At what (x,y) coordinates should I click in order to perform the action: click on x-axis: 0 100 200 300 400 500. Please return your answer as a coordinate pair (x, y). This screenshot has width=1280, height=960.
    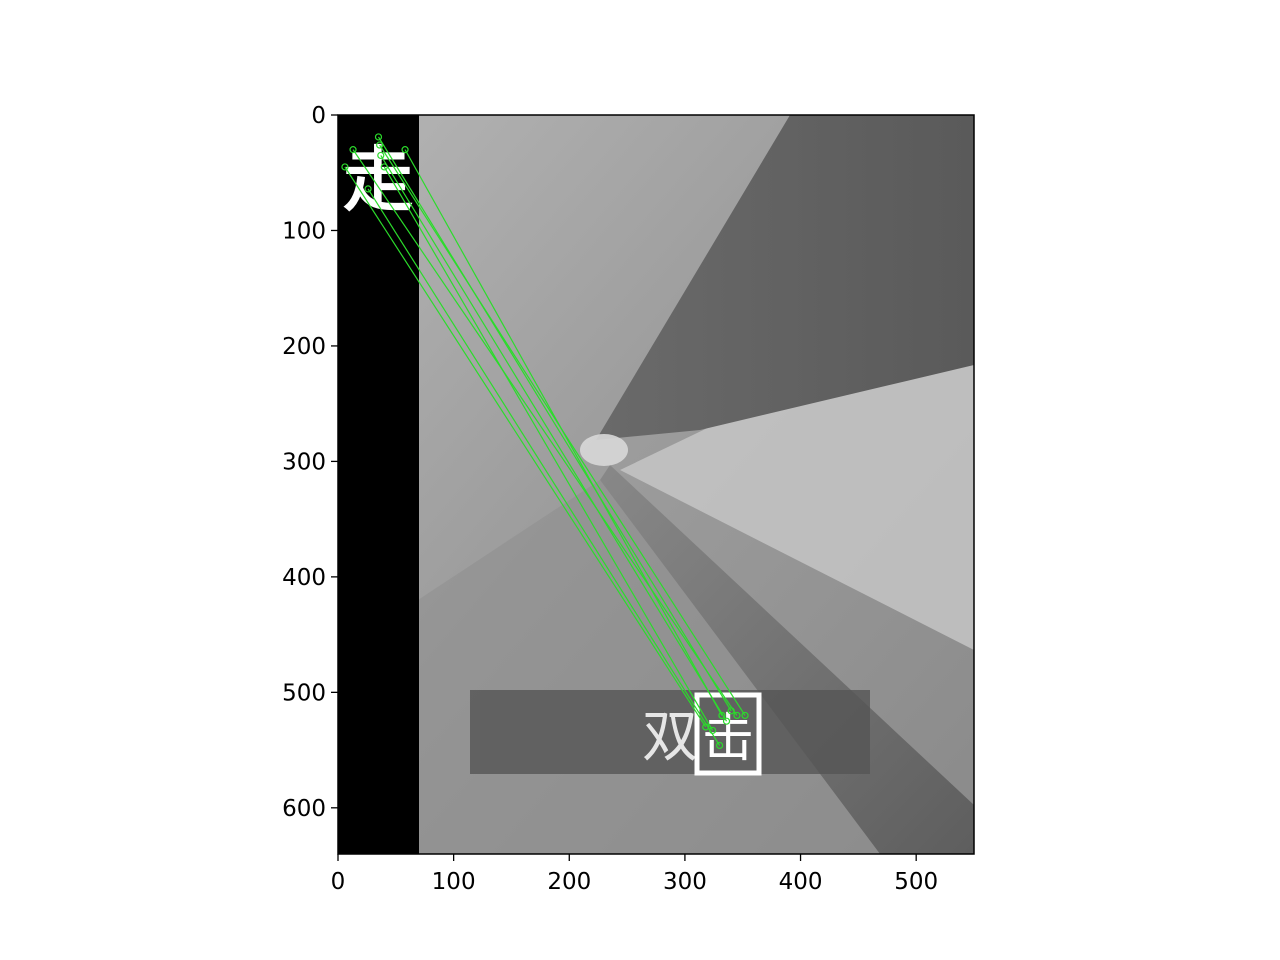
    Looking at the image, I should click on (634, 874).